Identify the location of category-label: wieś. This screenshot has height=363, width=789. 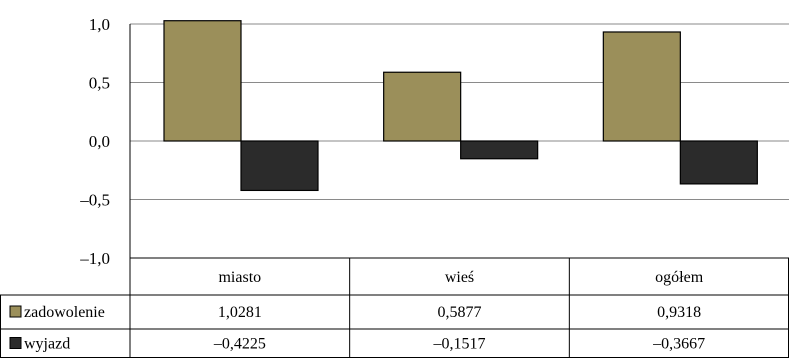
(459, 277).